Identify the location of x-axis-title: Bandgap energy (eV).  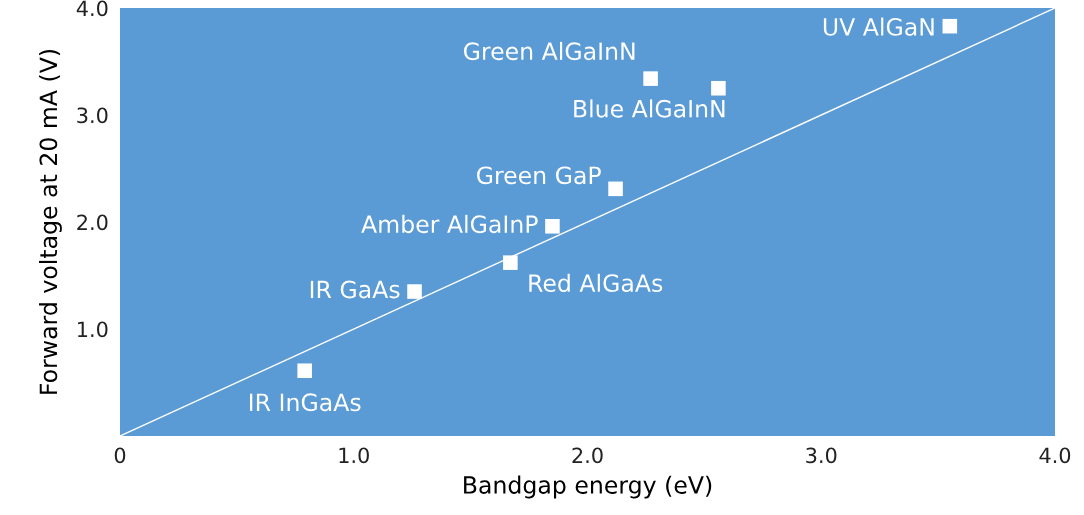
(588, 487).